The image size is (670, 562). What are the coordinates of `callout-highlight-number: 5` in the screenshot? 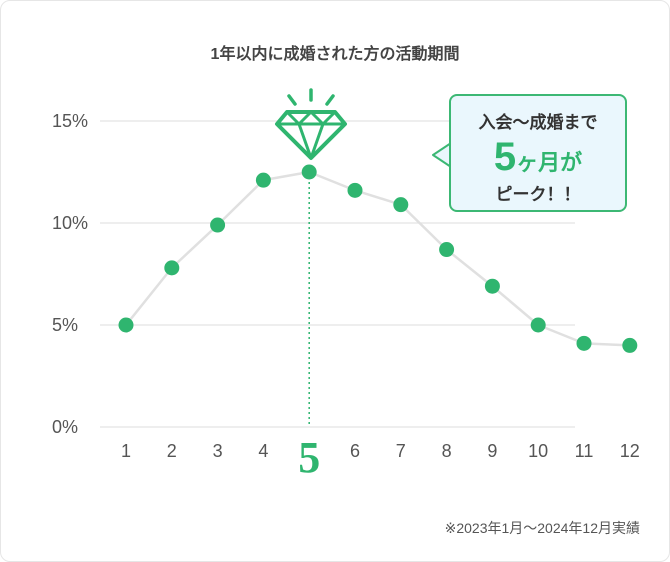 It's located at (505, 157).